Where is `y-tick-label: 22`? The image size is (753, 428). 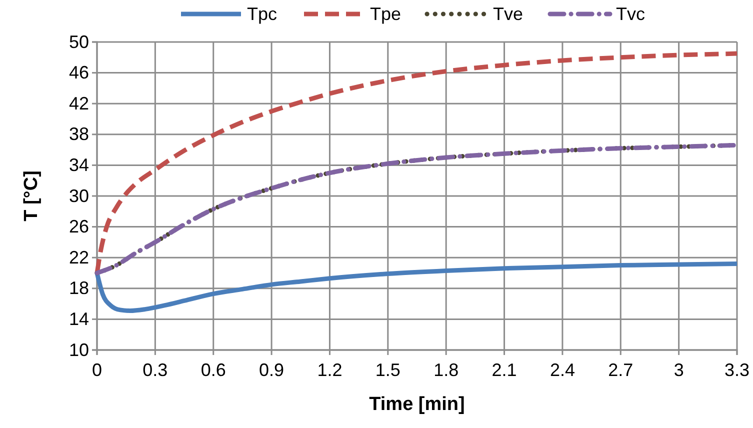 y-tick-label: 22 is located at coordinates (78, 257).